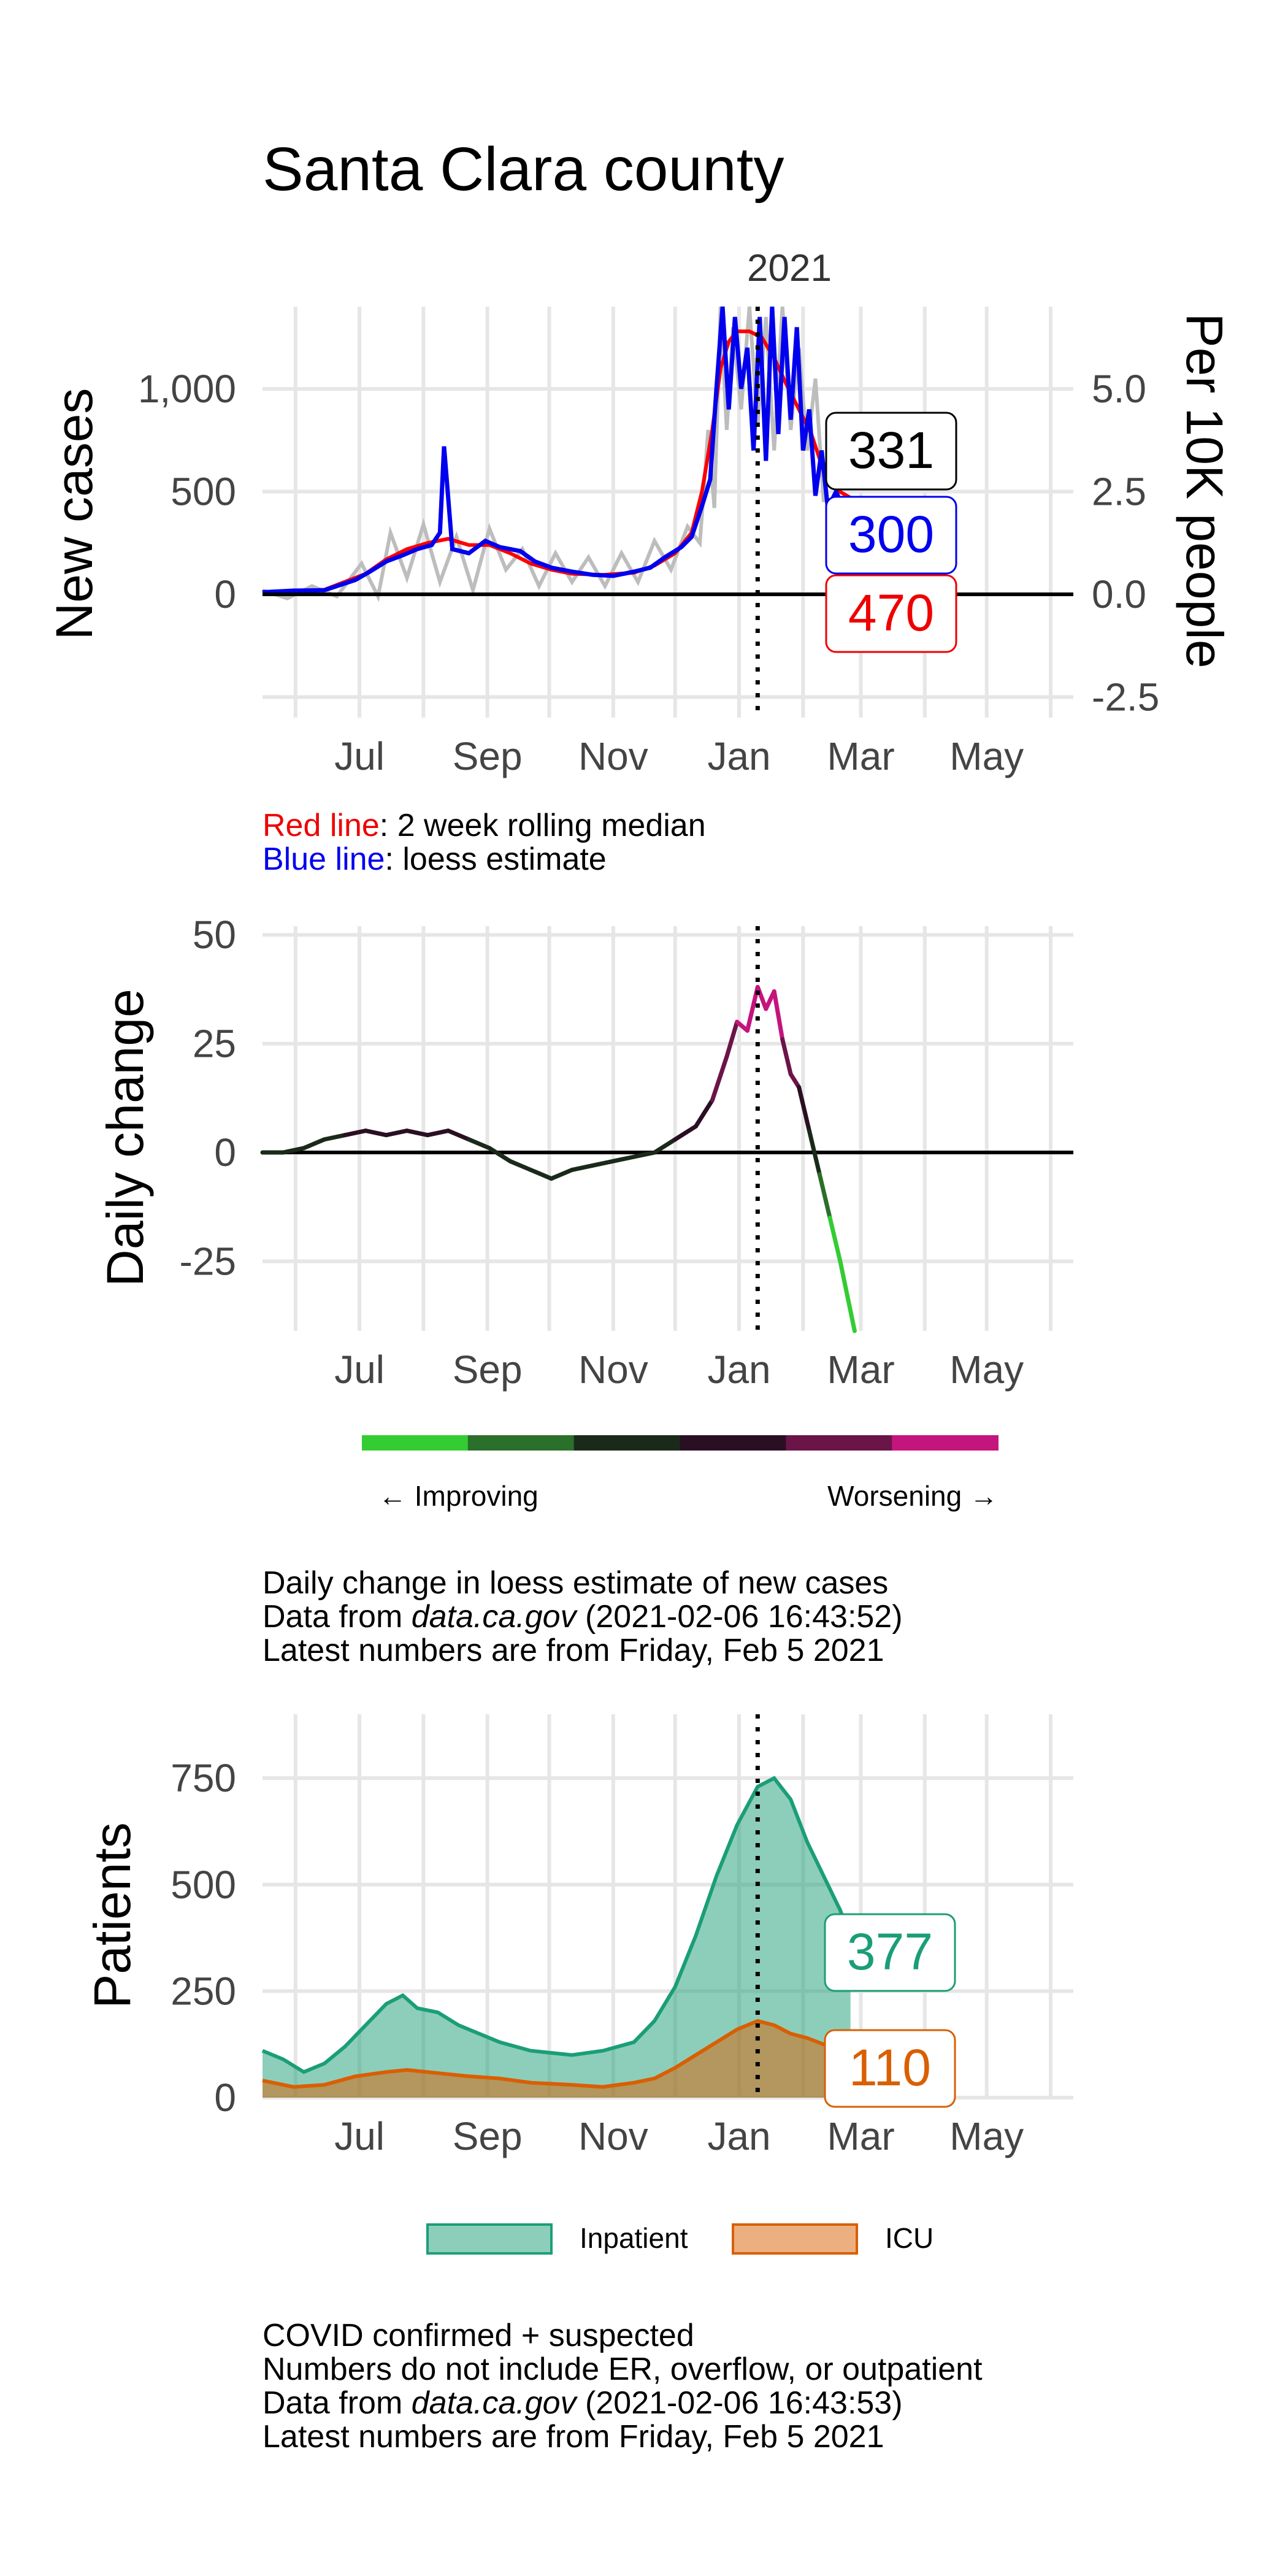 Image resolution: width=1288 pixels, height=2576 pixels. I want to click on legend-label-inpatient: Inpatient, so click(634, 2238).